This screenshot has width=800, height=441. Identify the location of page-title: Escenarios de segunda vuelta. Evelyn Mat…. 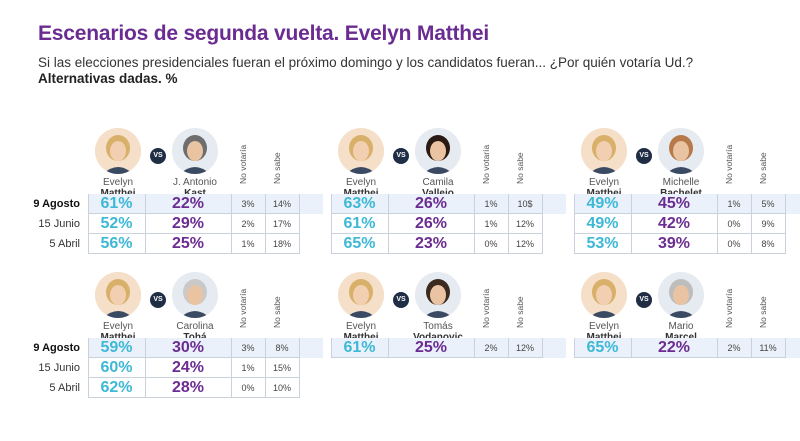
(264, 33).